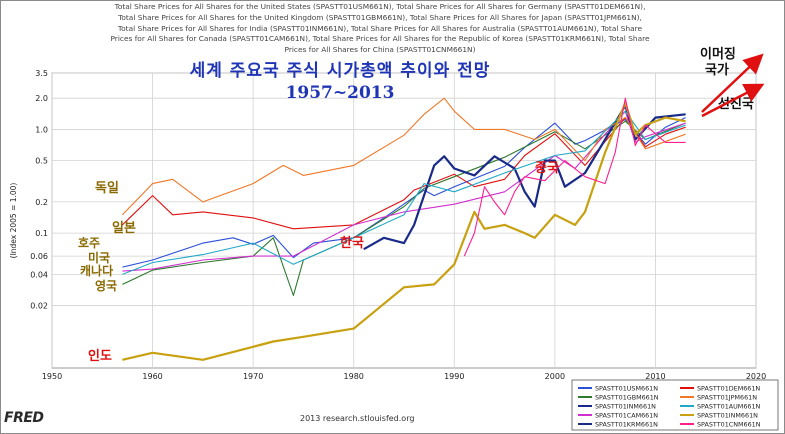 This screenshot has height=434, width=785. I want to click on annotation-germany: 독일, so click(107, 188).